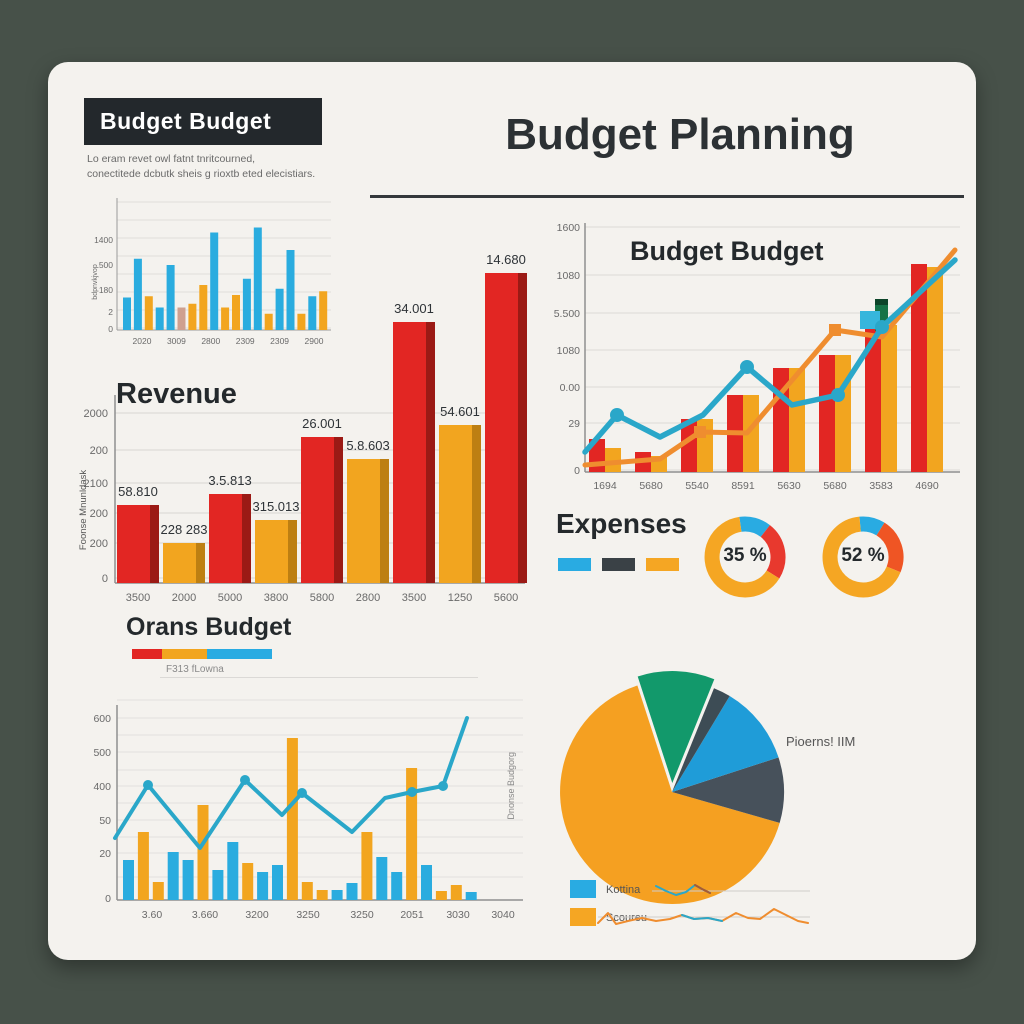  Describe the element at coordinates (95, 282) in the screenshot. I see `svg-text: bdpnvkjvop` at that location.